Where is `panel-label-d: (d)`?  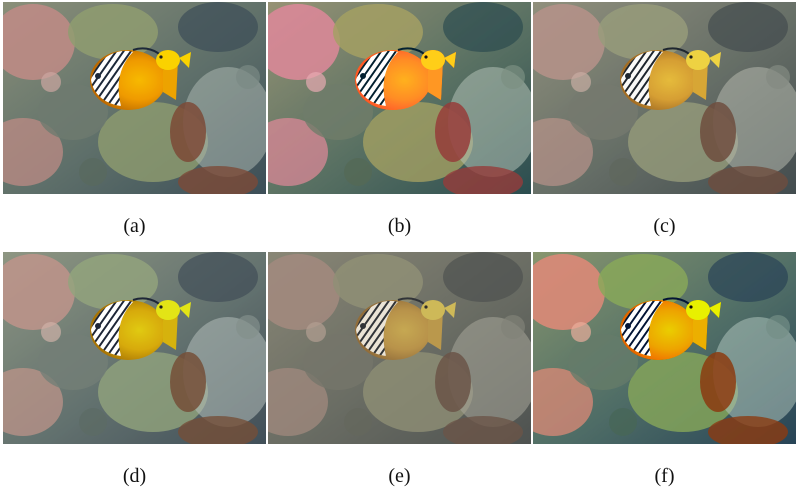
panel-label-d: (d) is located at coordinates (134, 476).